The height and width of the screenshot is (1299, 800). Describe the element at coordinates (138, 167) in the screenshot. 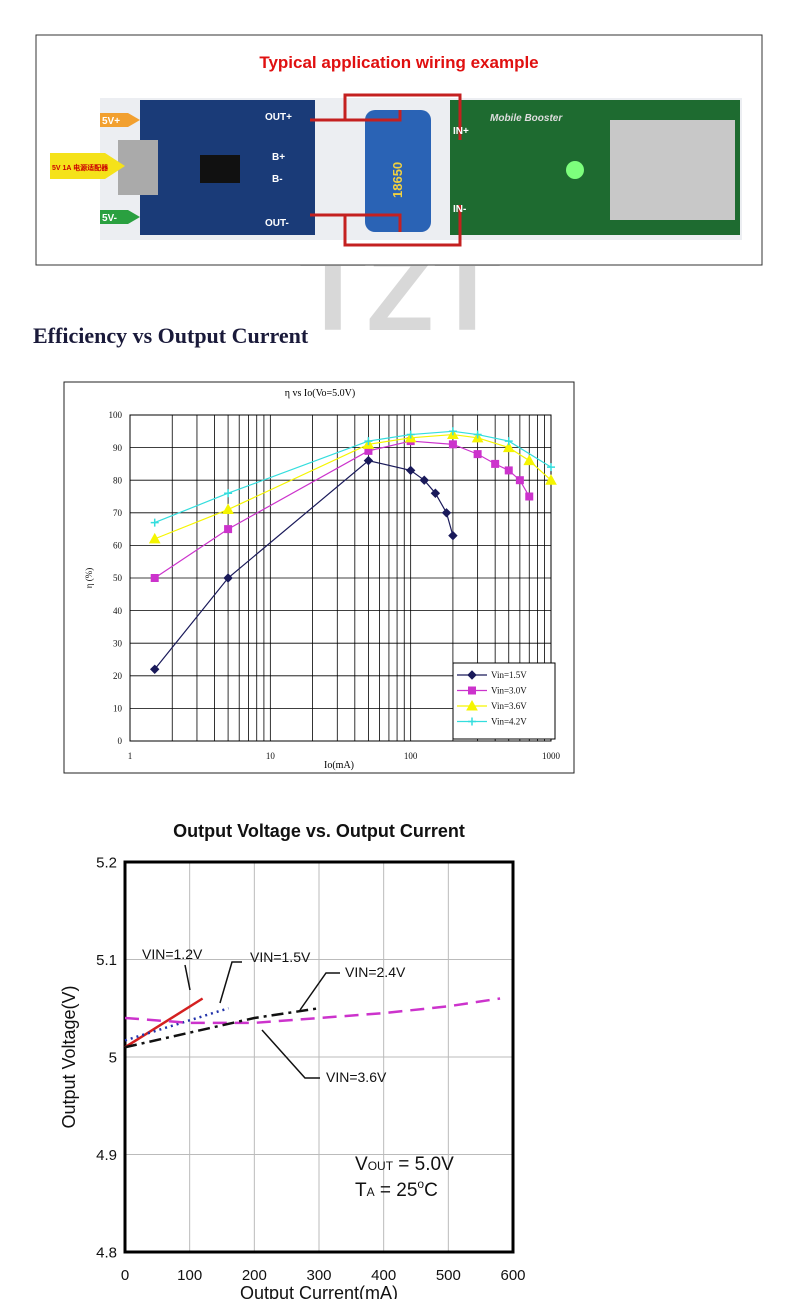

I see `usb-port` at that location.